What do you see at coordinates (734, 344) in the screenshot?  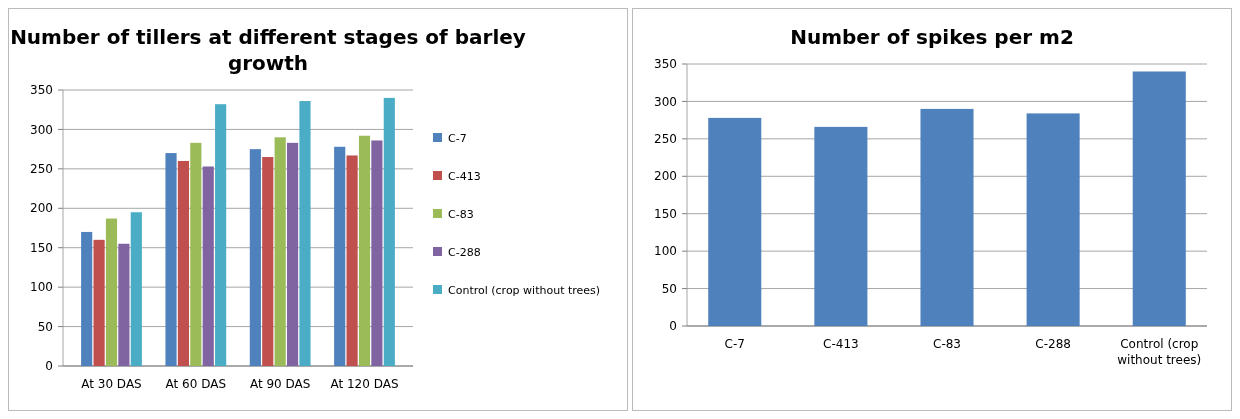 I see `x-tick-label: C-7` at bounding box center [734, 344].